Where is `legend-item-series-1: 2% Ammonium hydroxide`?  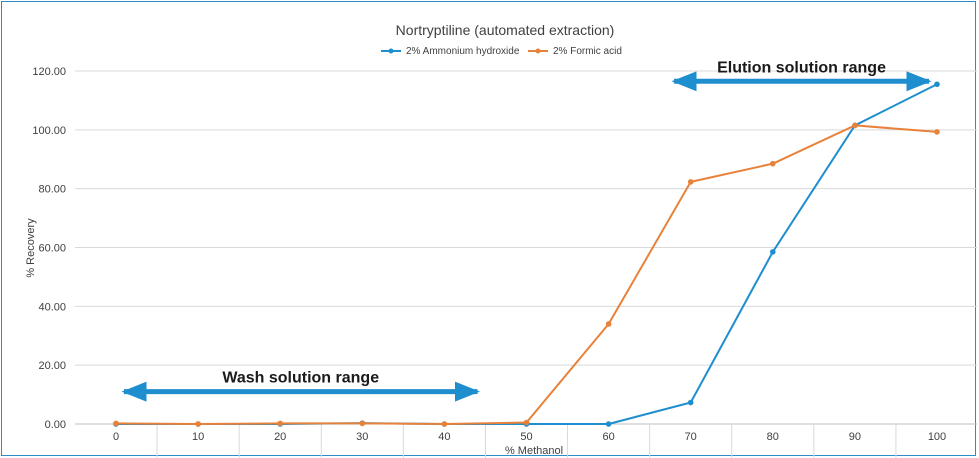
legend-item-series-1: 2% Ammonium hydroxide is located at coordinates (450, 51).